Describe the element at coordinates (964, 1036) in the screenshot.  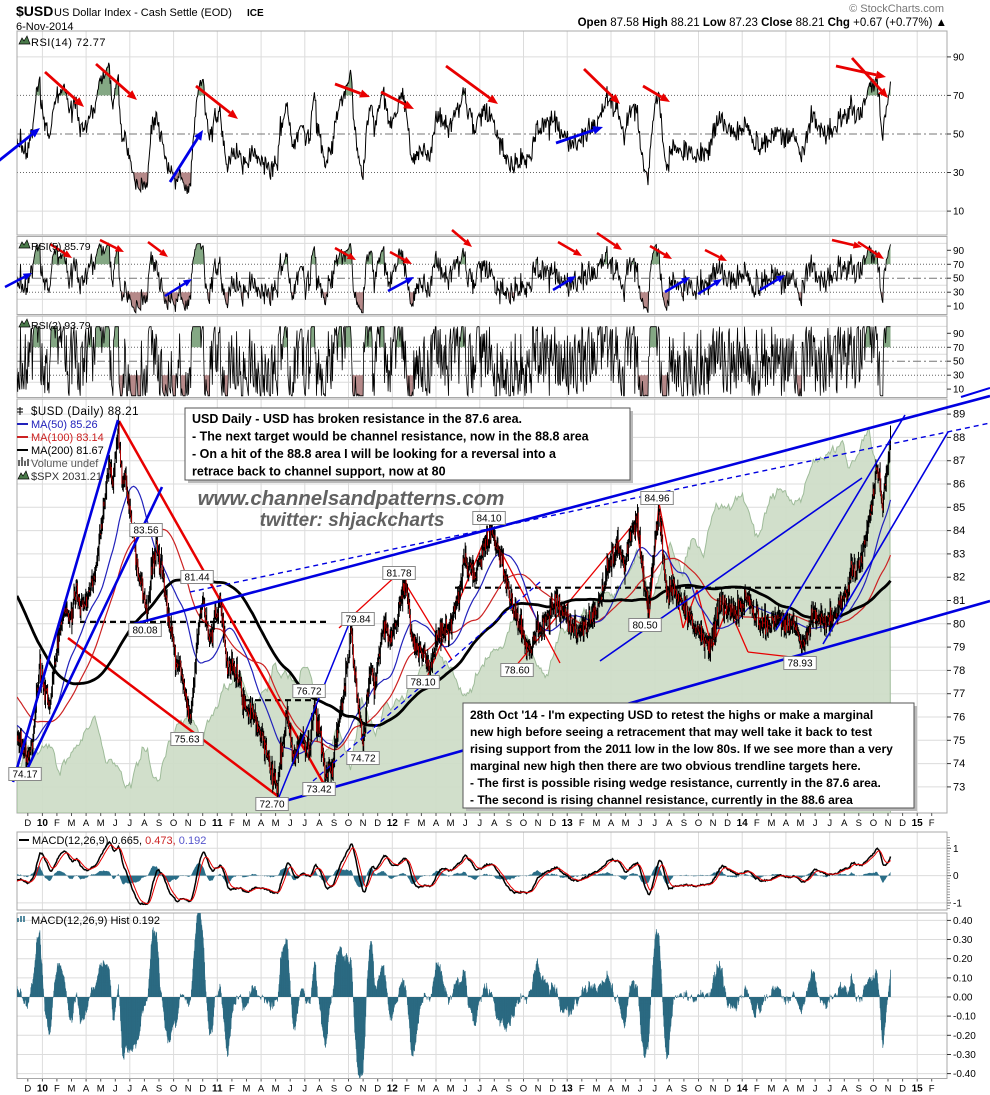
I see `svg-text: -0.20` at that location.